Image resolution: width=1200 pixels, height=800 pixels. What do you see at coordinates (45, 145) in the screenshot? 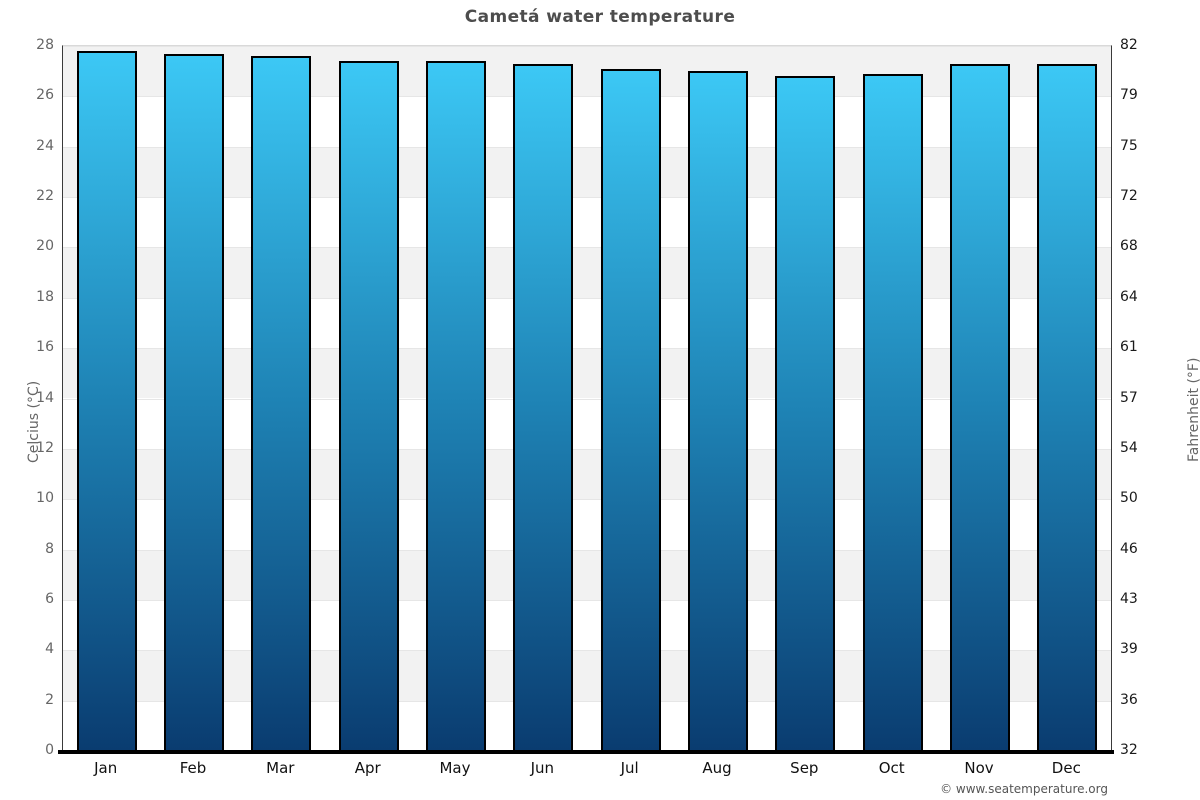
I see `y-tick-label-celsius: 24` at bounding box center [45, 145].